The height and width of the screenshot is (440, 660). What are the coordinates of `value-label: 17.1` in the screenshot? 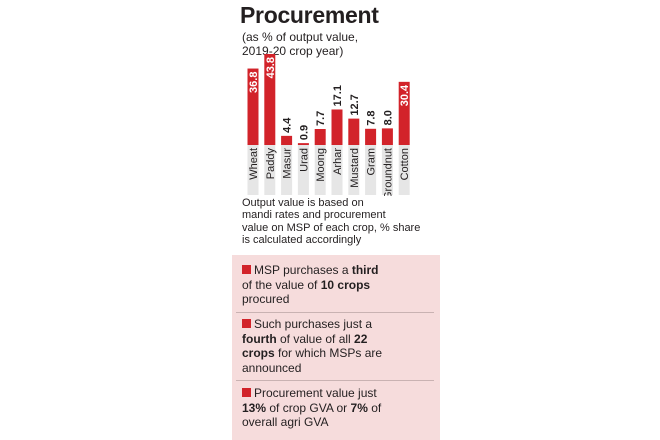 It's located at (338, 95).